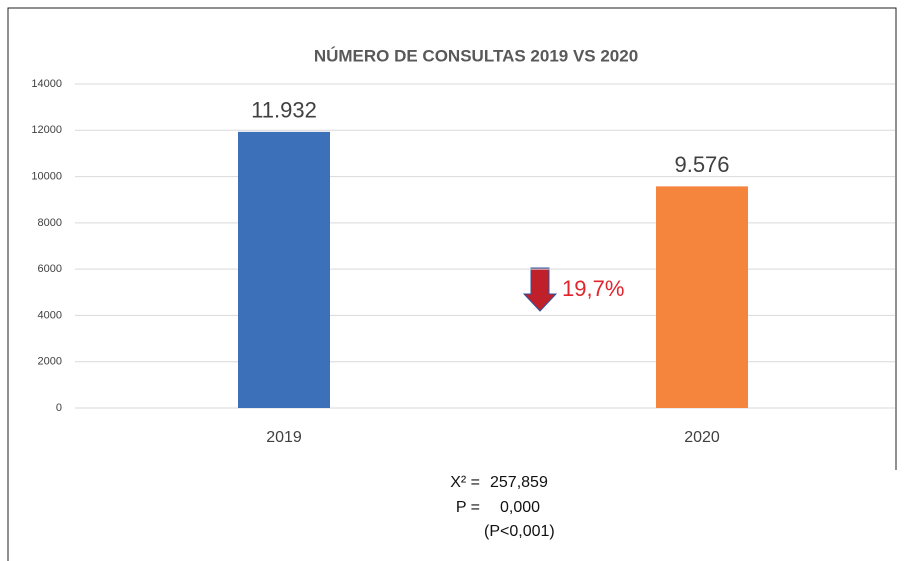 The width and height of the screenshot is (904, 561). What do you see at coordinates (284, 110) in the screenshot?
I see `value-label: 11.932` at bounding box center [284, 110].